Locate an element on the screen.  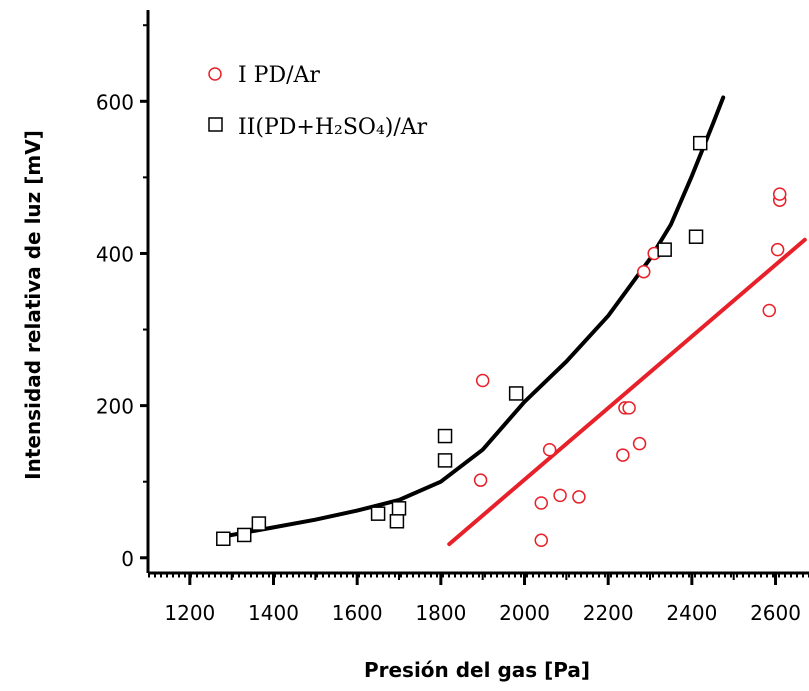
x-tick-label: 1600 is located at coordinates (357, 613).